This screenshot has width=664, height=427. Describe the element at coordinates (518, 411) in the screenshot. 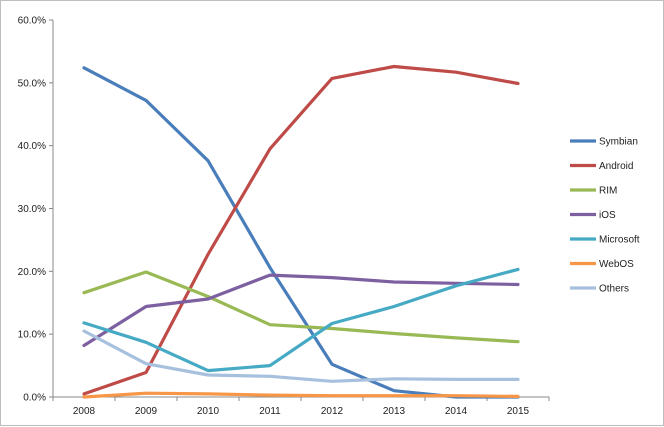

I see `x-tick-label: 2015` at that location.